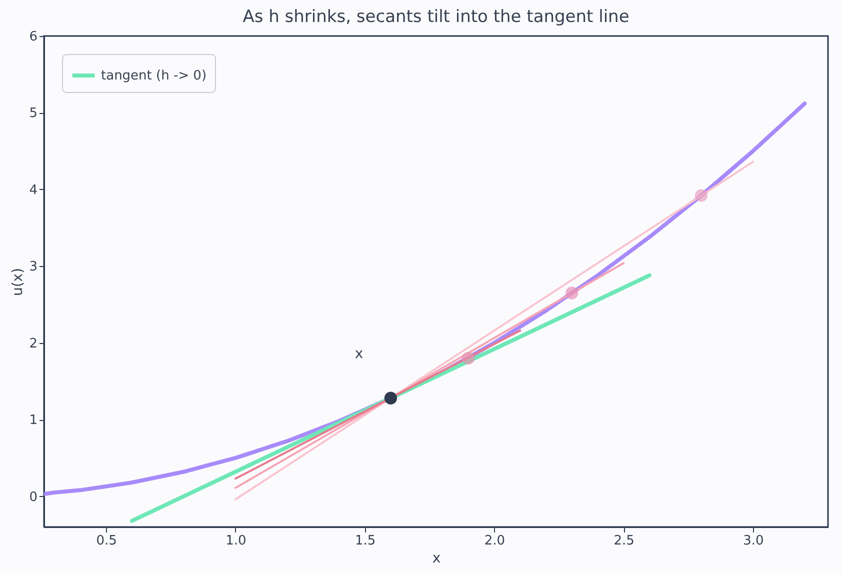 This screenshot has width=842, height=573. What do you see at coordinates (33, 420) in the screenshot?
I see `y-tick-label: 1` at bounding box center [33, 420].